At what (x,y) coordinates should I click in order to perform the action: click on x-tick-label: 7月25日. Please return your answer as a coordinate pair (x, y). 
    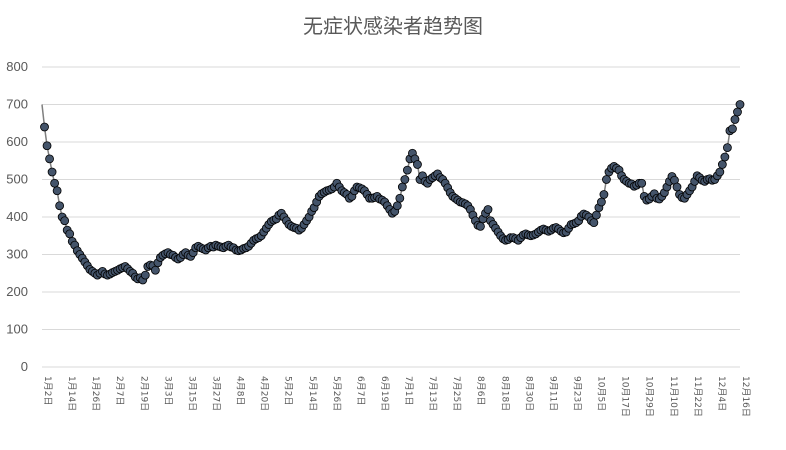
    Looking at the image, I should click on (456, 393).